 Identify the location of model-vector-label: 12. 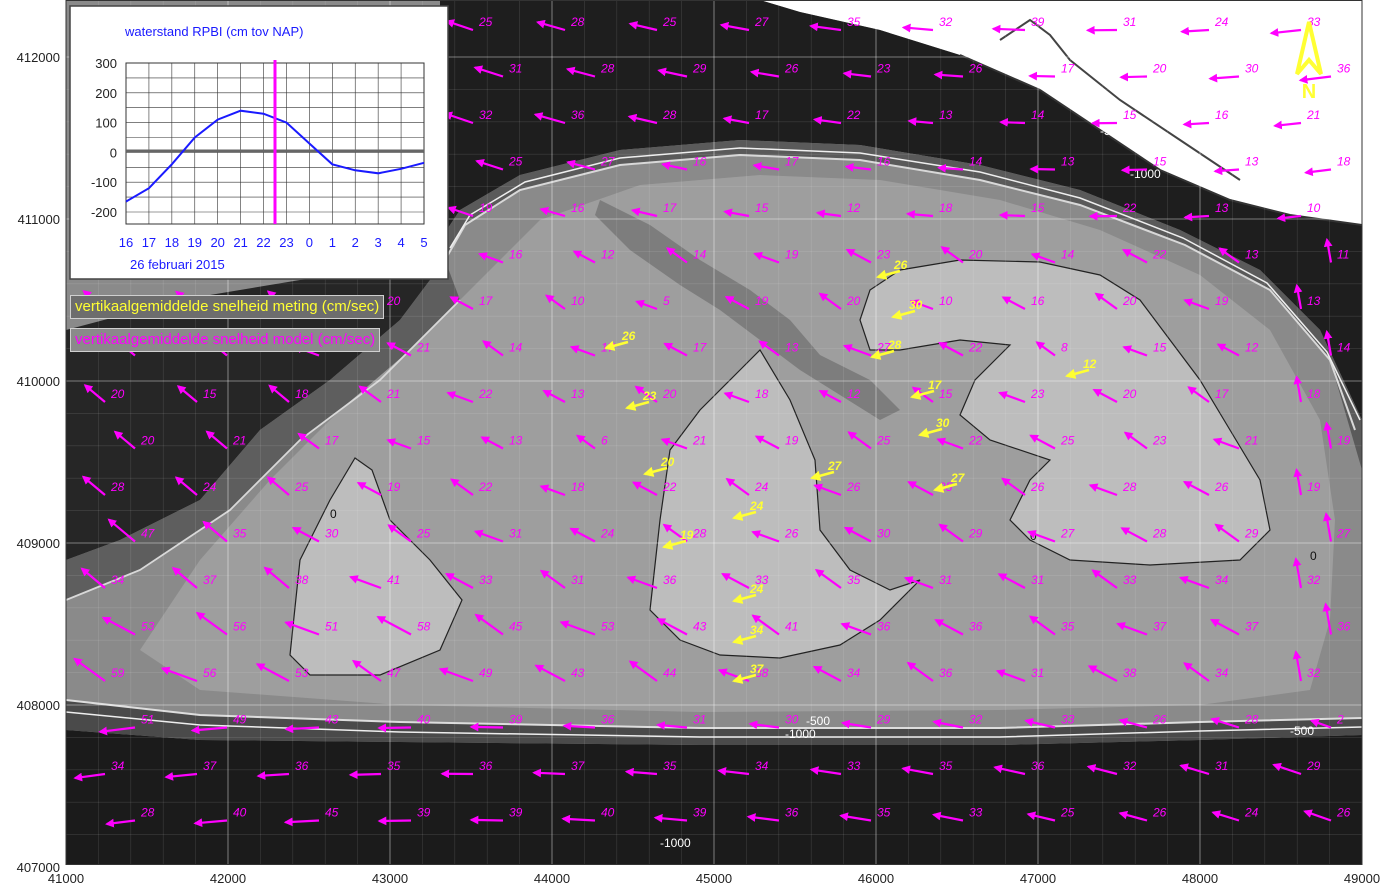
(854, 394).